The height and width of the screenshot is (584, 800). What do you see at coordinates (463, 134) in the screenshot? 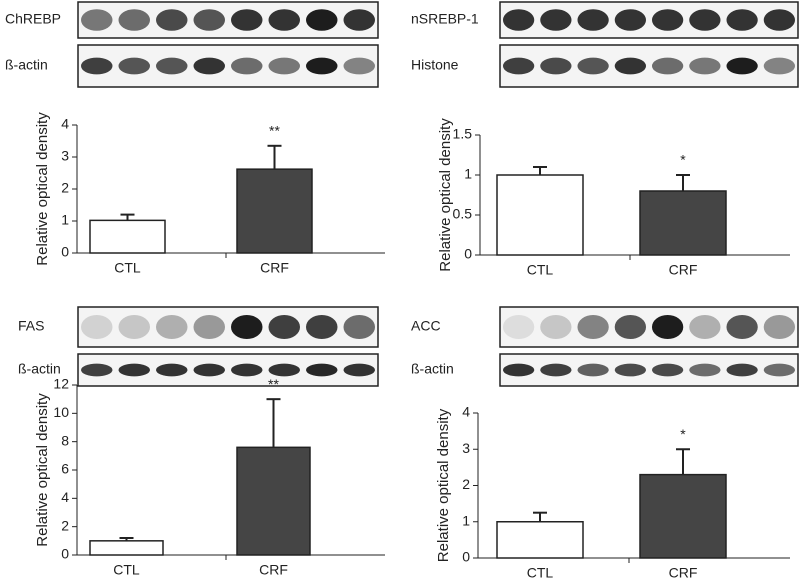
I see `y-tick-label: 1.5` at bounding box center [463, 134].